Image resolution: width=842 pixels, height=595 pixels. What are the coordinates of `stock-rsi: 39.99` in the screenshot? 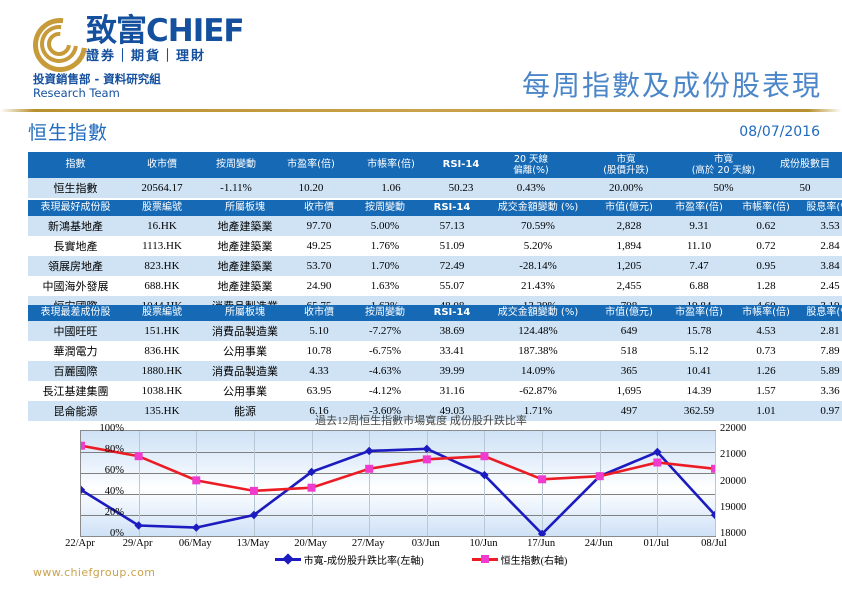 It's located at (452, 371).